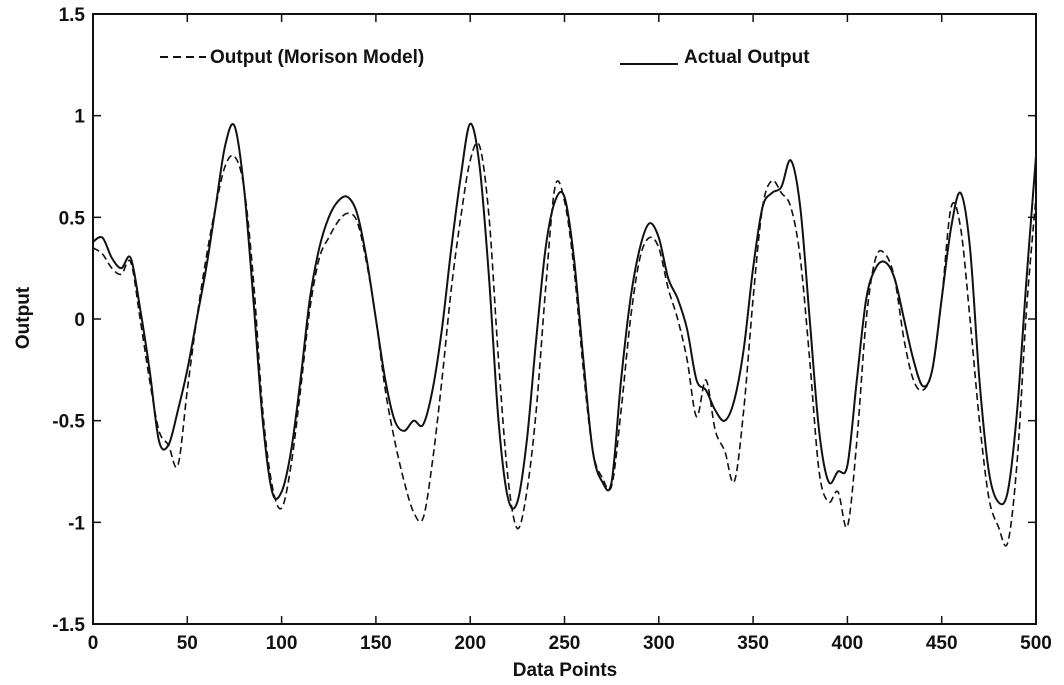 The width and height of the screenshot is (1064, 685). What do you see at coordinates (79, 117) in the screenshot?
I see `y-tick-label: 1` at bounding box center [79, 117].